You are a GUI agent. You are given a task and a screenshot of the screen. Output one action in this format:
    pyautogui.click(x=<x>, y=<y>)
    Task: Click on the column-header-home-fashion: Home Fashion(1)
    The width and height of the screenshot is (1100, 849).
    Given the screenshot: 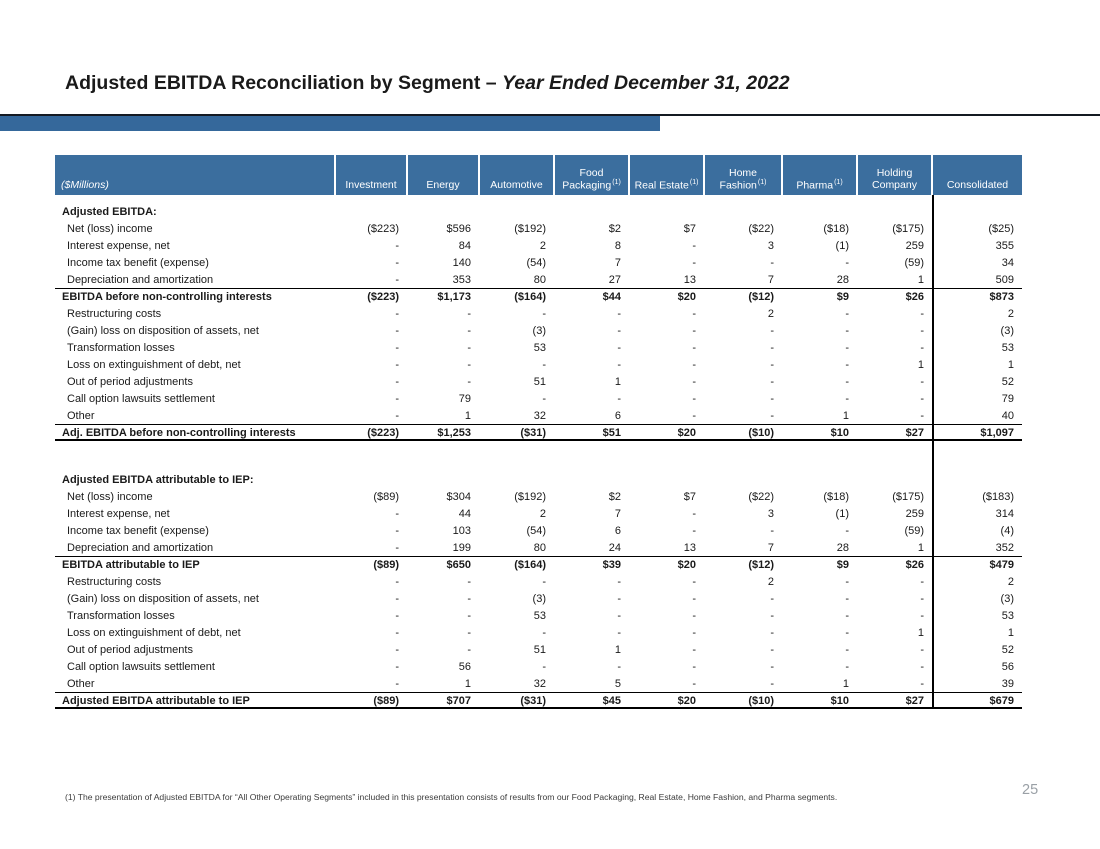 What is the action you would take?
    pyautogui.click(x=743, y=175)
    